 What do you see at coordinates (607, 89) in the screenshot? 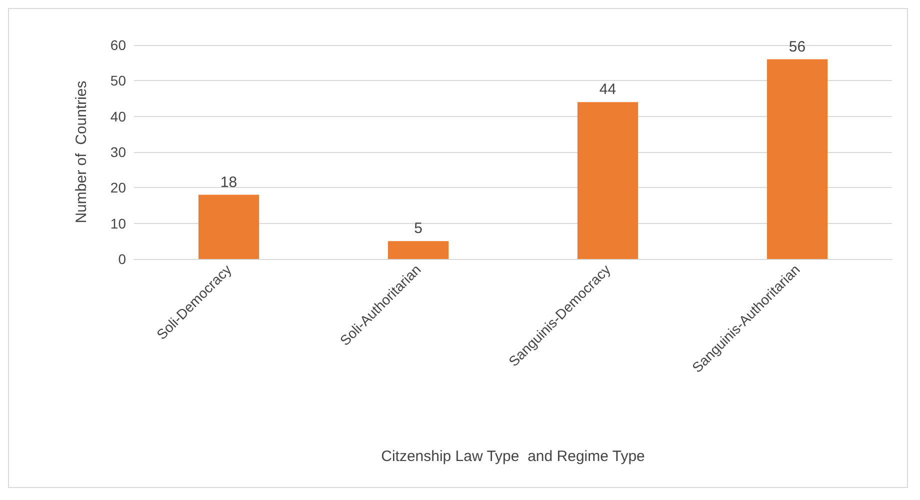
I see `data-label: 44` at bounding box center [607, 89].